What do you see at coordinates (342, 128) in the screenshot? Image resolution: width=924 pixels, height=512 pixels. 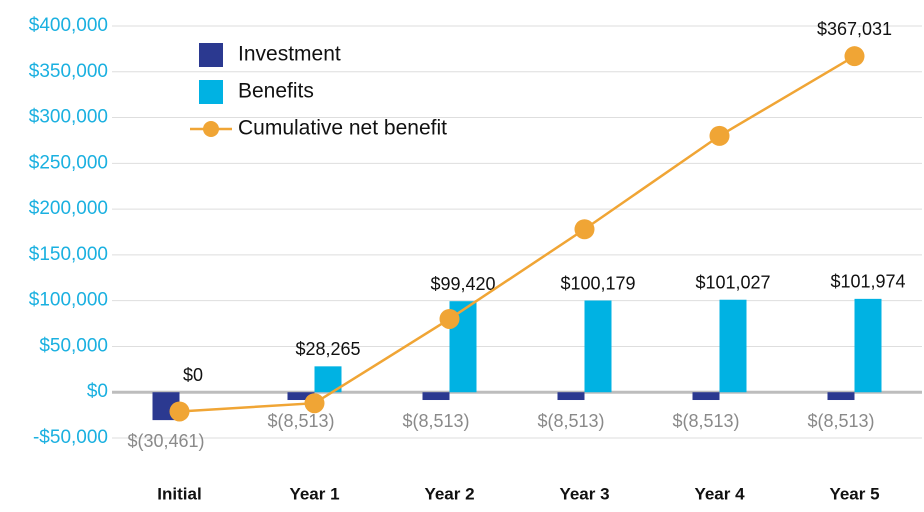 I see `legend-label: Cumulative net benefit` at bounding box center [342, 128].